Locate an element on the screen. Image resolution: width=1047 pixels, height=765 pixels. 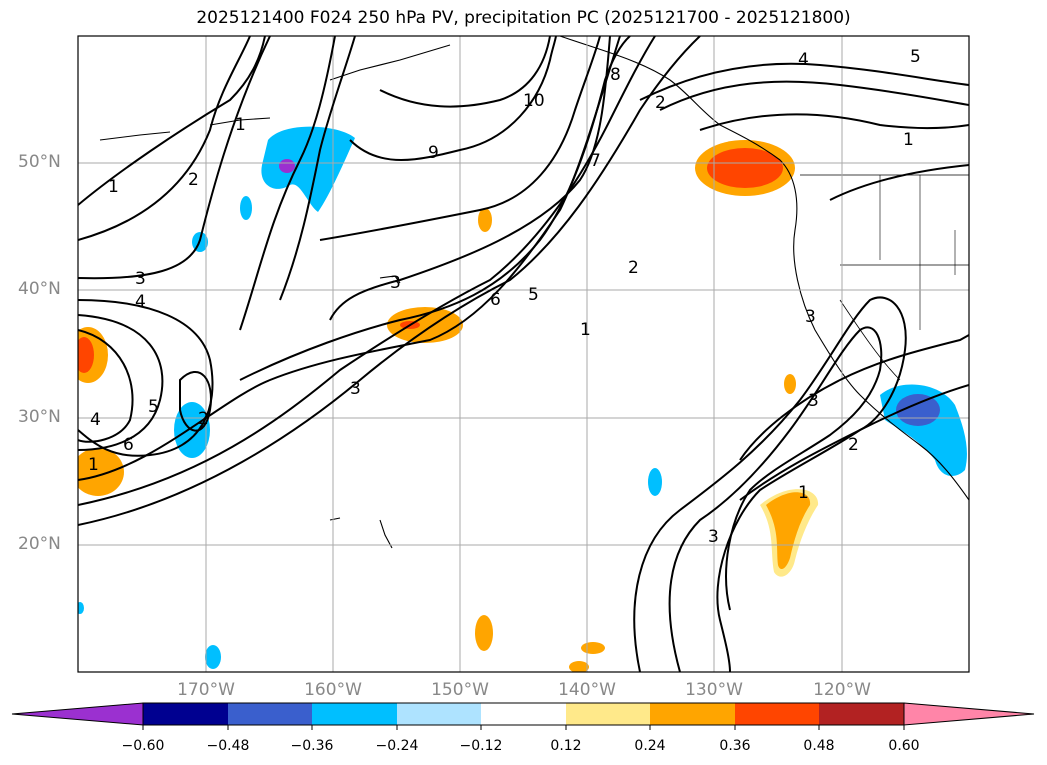
contour-label: 8 is located at coordinates (615, 75).